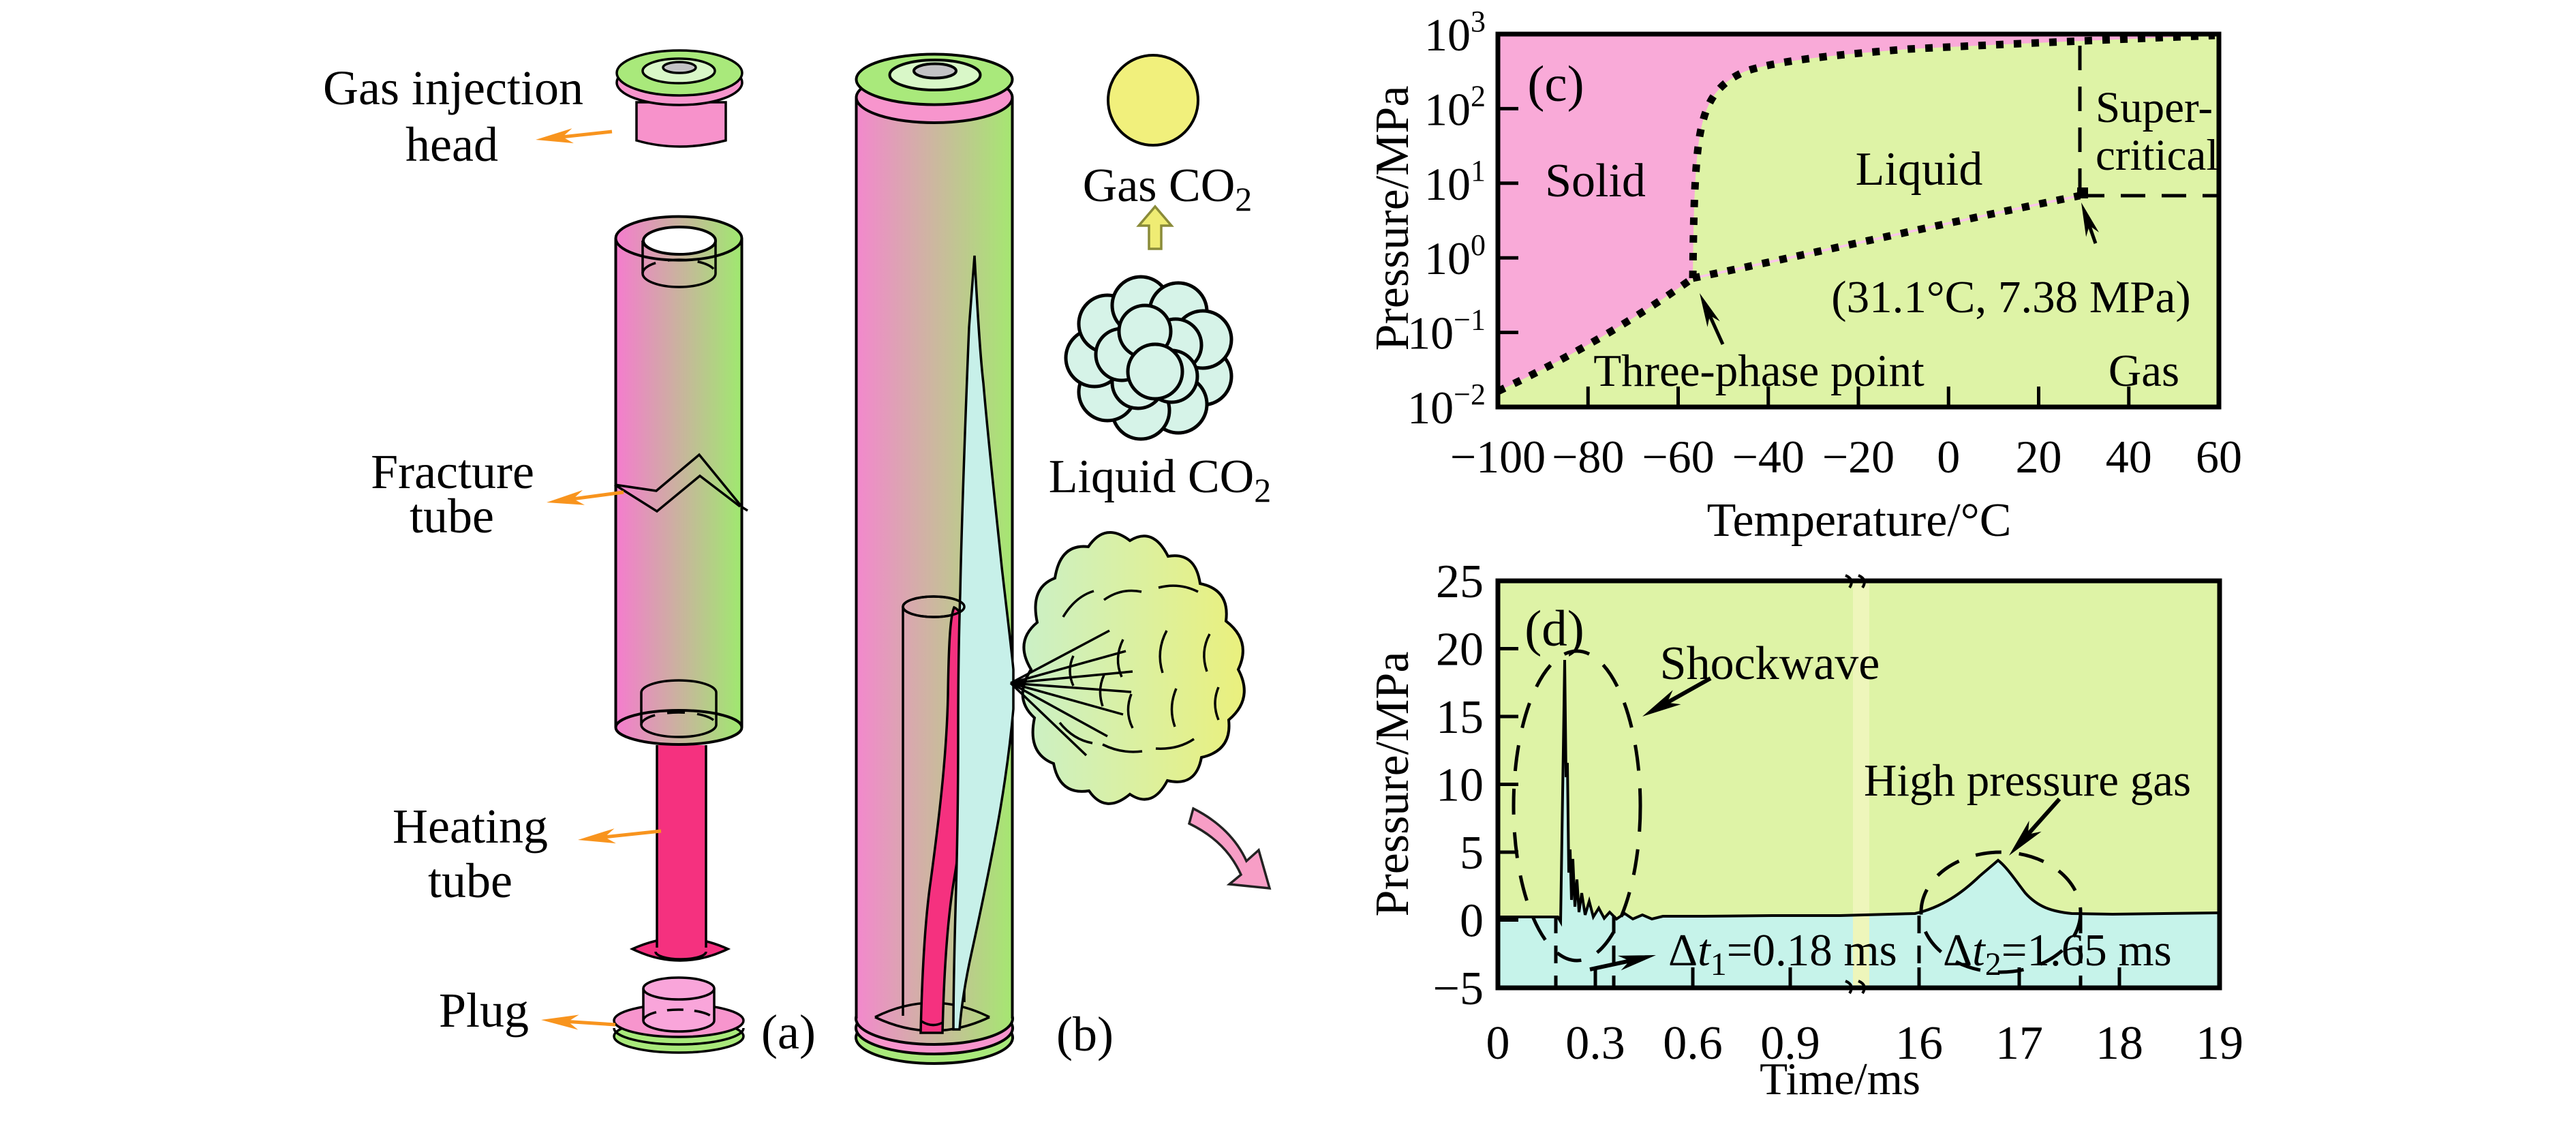 This screenshot has height=1131, width=2576. I want to click on svg-text: −40, so click(1768, 457).